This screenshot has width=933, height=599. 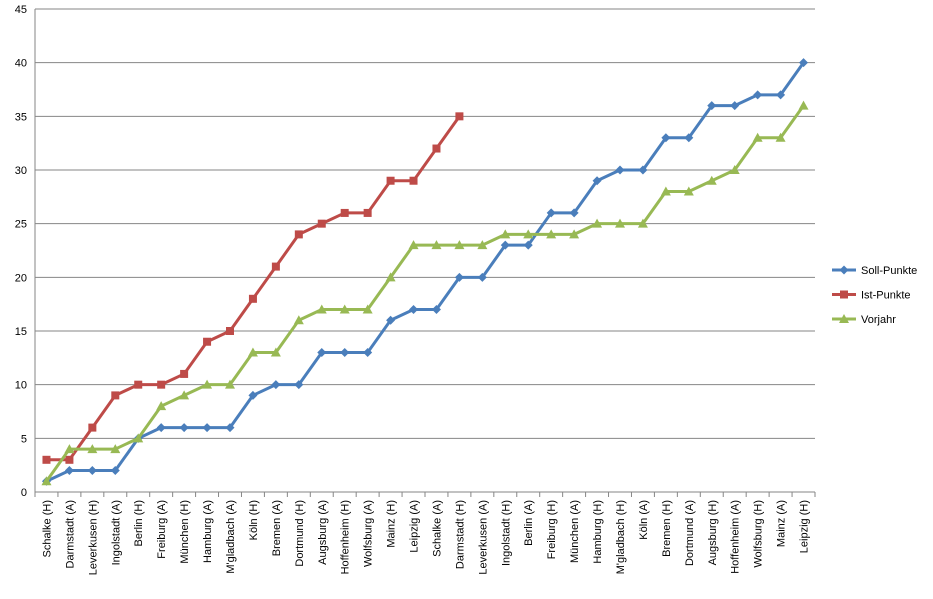 I want to click on y-tick-label: 10, so click(x=21, y=386).